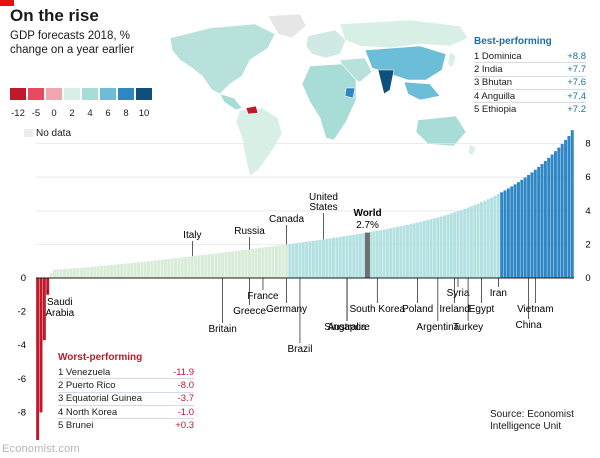  Describe the element at coordinates (323, 207) in the screenshot. I see `country-label: States` at that location.